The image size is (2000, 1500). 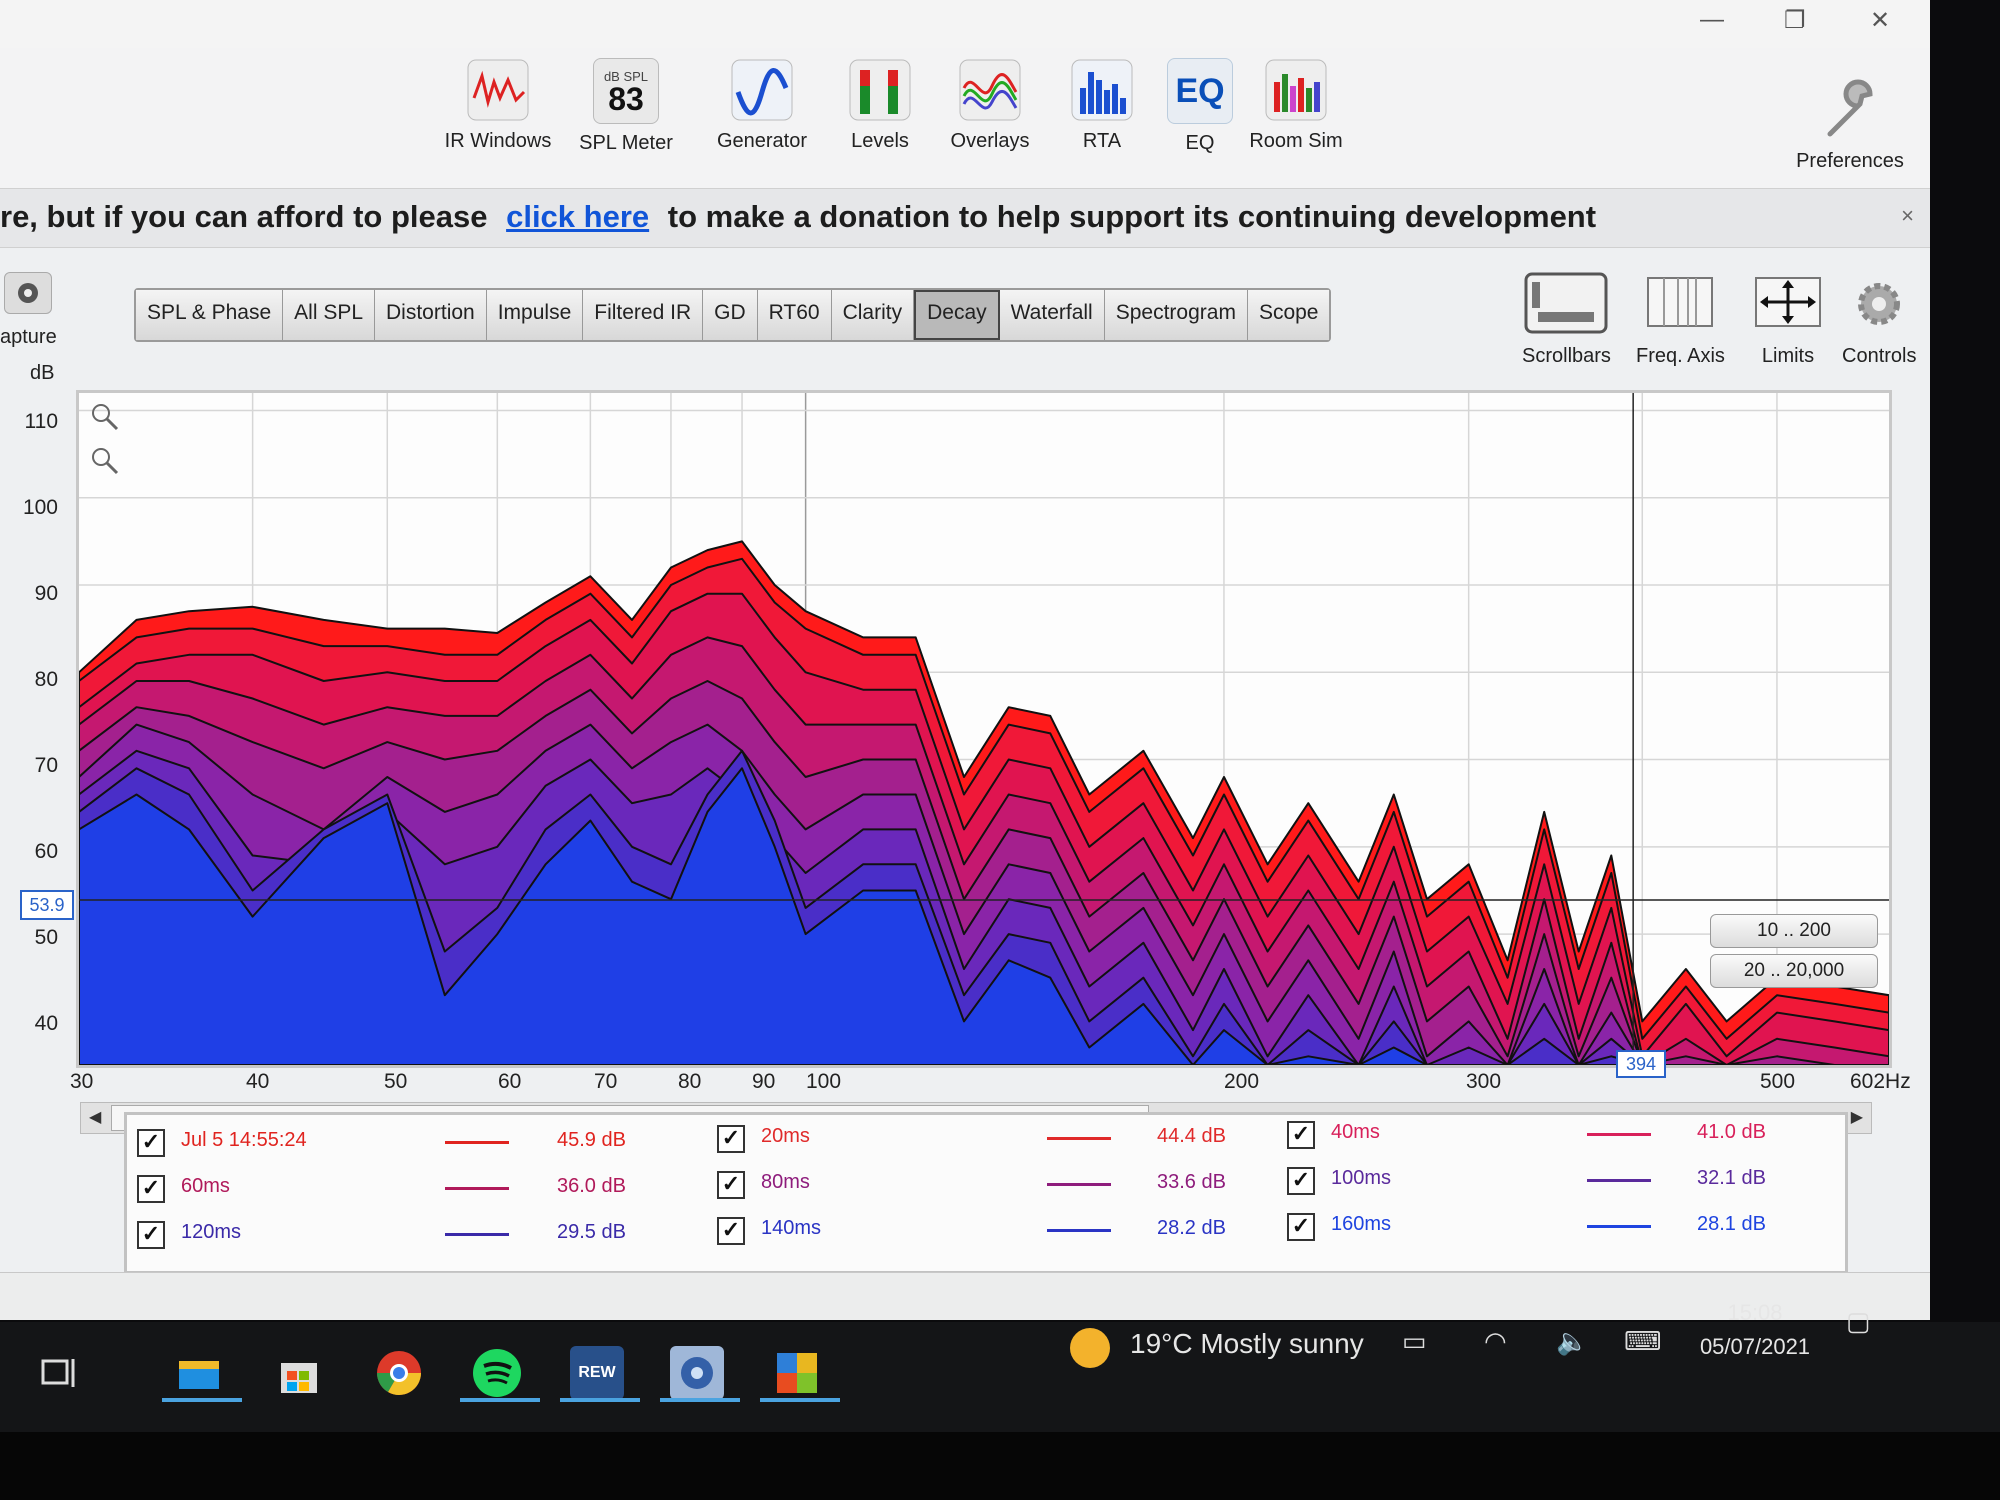 What do you see at coordinates (329, 315) in the screenshot?
I see `tab-all-spl: All SPL` at bounding box center [329, 315].